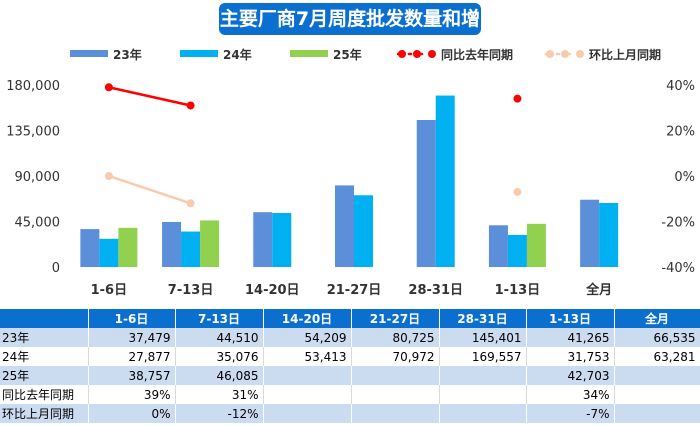  What do you see at coordinates (132, 375) in the screenshot?
I see `table-cell: 38,757` at bounding box center [132, 375].